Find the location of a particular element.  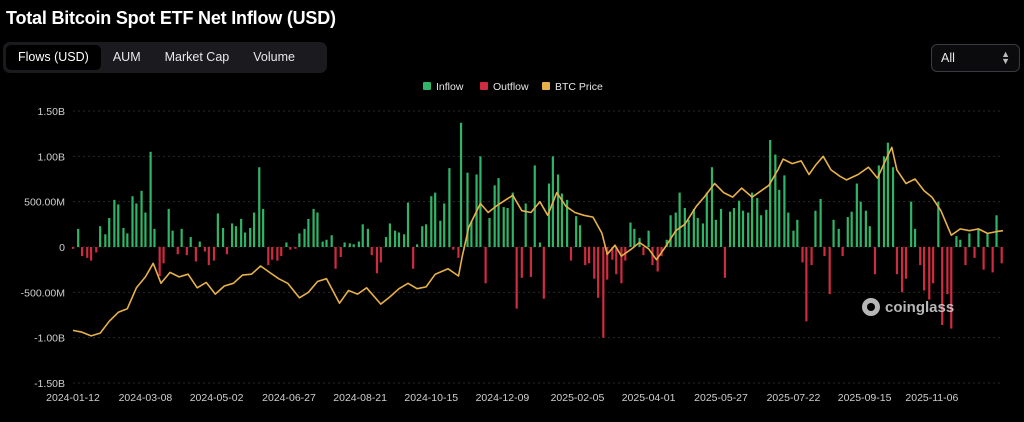

tab-aum: AUM is located at coordinates (126, 57).